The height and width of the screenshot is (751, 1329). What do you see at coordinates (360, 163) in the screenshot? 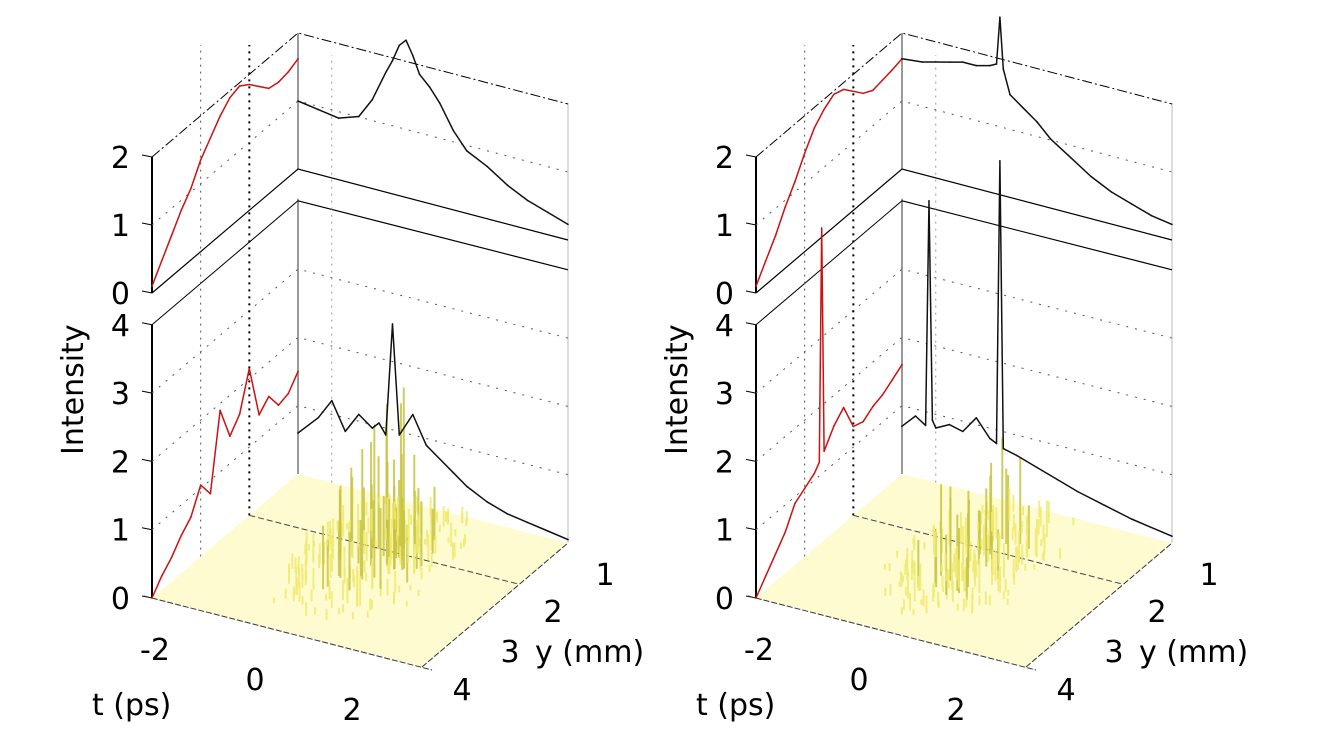
I see `grid-line-z-upper` at bounding box center [360, 163].